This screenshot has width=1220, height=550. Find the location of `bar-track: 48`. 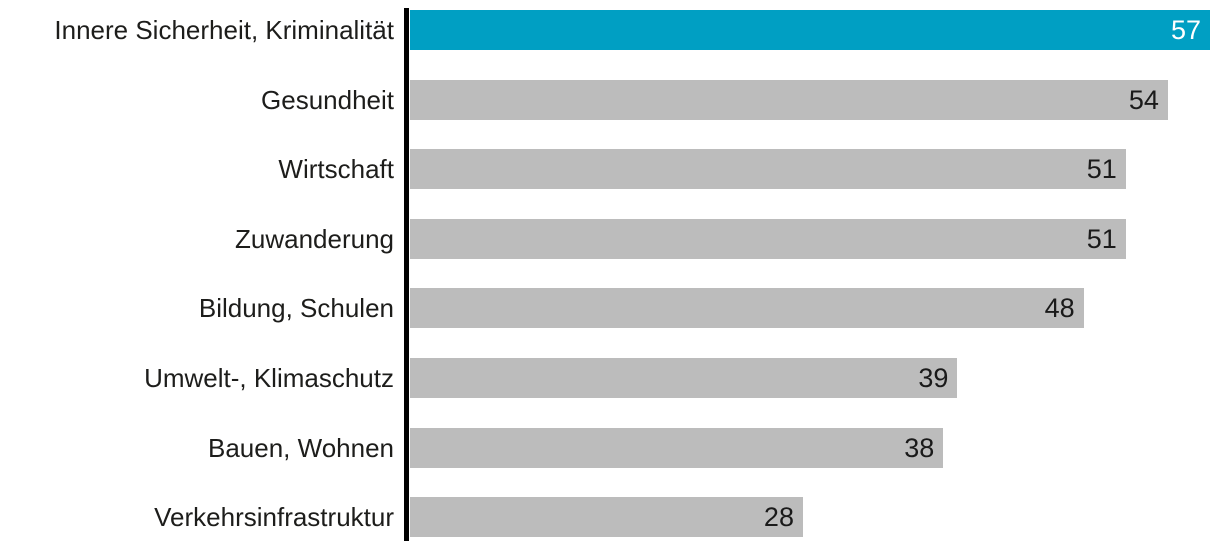

bar-track: 48 is located at coordinates (810, 308).